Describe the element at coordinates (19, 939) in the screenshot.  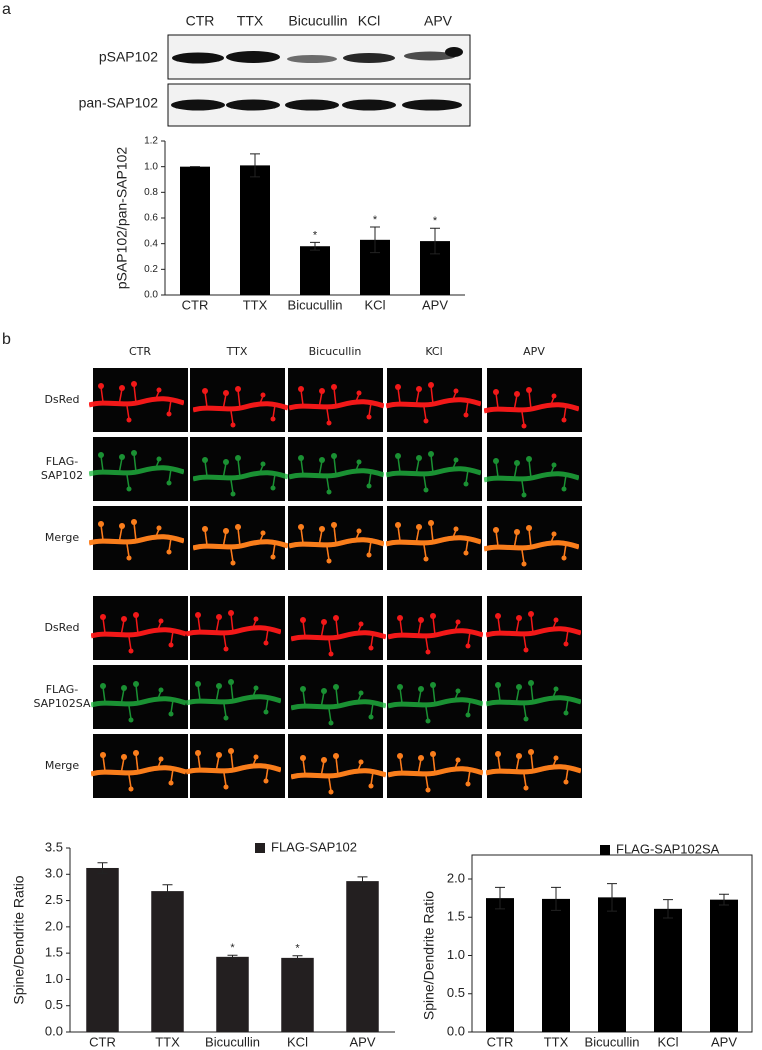
I see `y-axis-label: Spine/Dendrite Ratio` at that location.